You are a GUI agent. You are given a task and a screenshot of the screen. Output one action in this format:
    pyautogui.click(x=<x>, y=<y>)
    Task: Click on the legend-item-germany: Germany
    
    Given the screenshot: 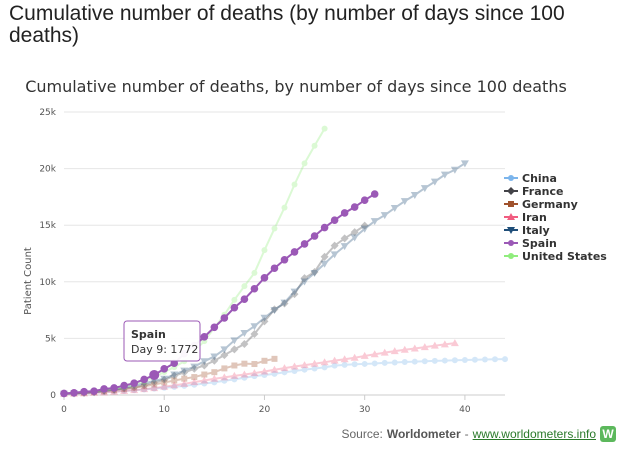 What is the action you would take?
    pyautogui.click(x=541, y=204)
    